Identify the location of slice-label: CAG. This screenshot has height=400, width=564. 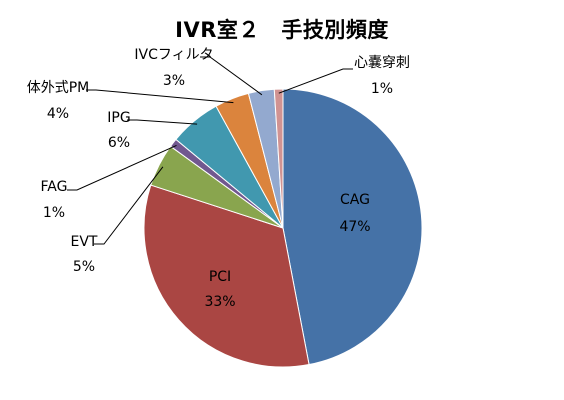
(355, 200).